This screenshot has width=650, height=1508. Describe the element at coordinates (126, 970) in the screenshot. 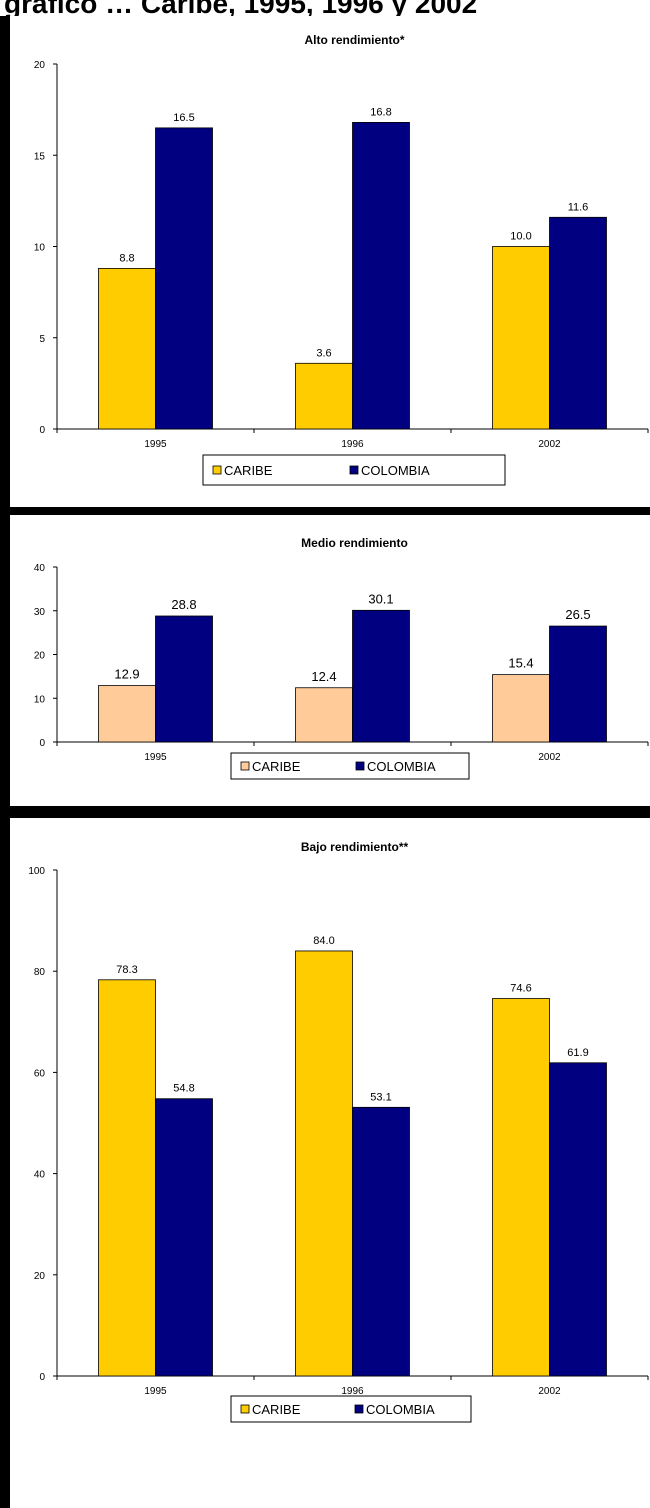

I see `data-label: 78.3` at that location.